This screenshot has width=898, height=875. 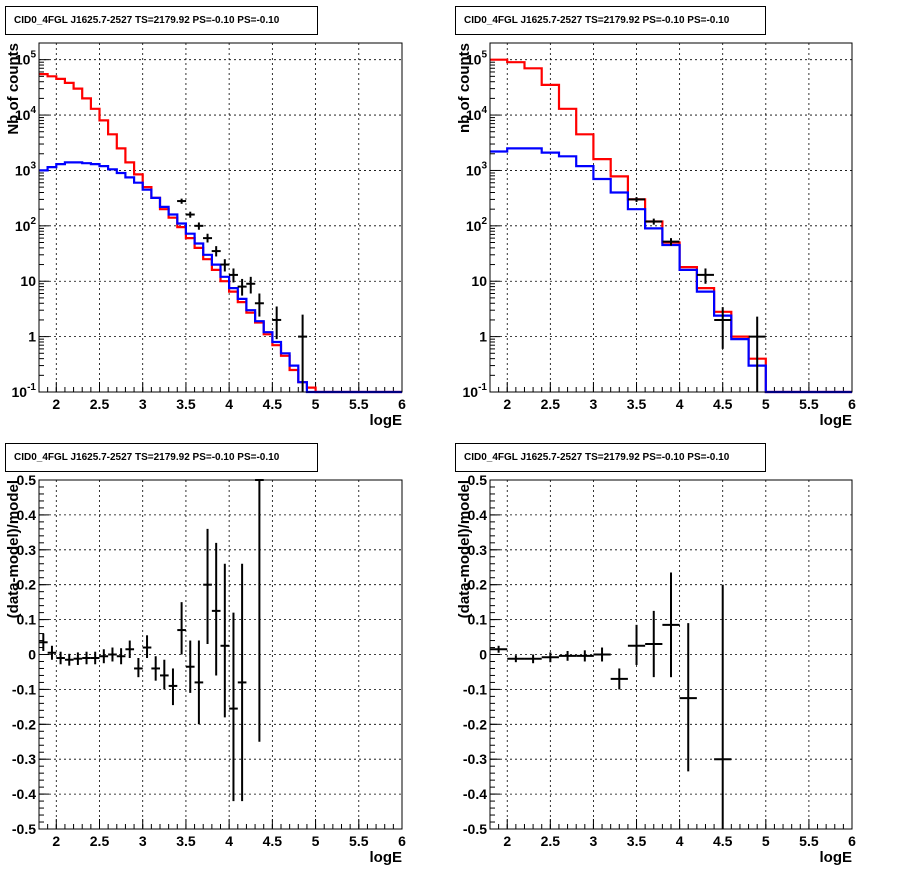 I want to click on y-axis-label: nb of counts, so click(x=464, y=88).